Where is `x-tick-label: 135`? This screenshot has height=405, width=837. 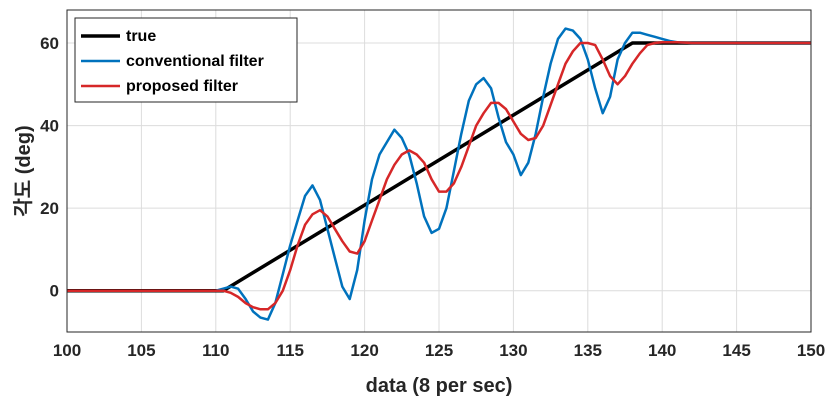
x-tick-label: 135 is located at coordinates (588, 350).